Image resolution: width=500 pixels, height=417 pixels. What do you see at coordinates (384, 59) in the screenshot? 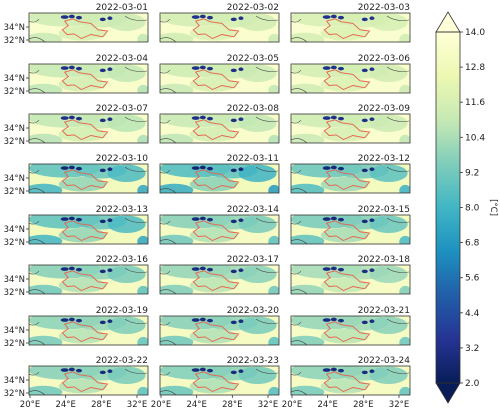
I see `panel-date-label: 2022-03-06` at bounding box center [384, 59].